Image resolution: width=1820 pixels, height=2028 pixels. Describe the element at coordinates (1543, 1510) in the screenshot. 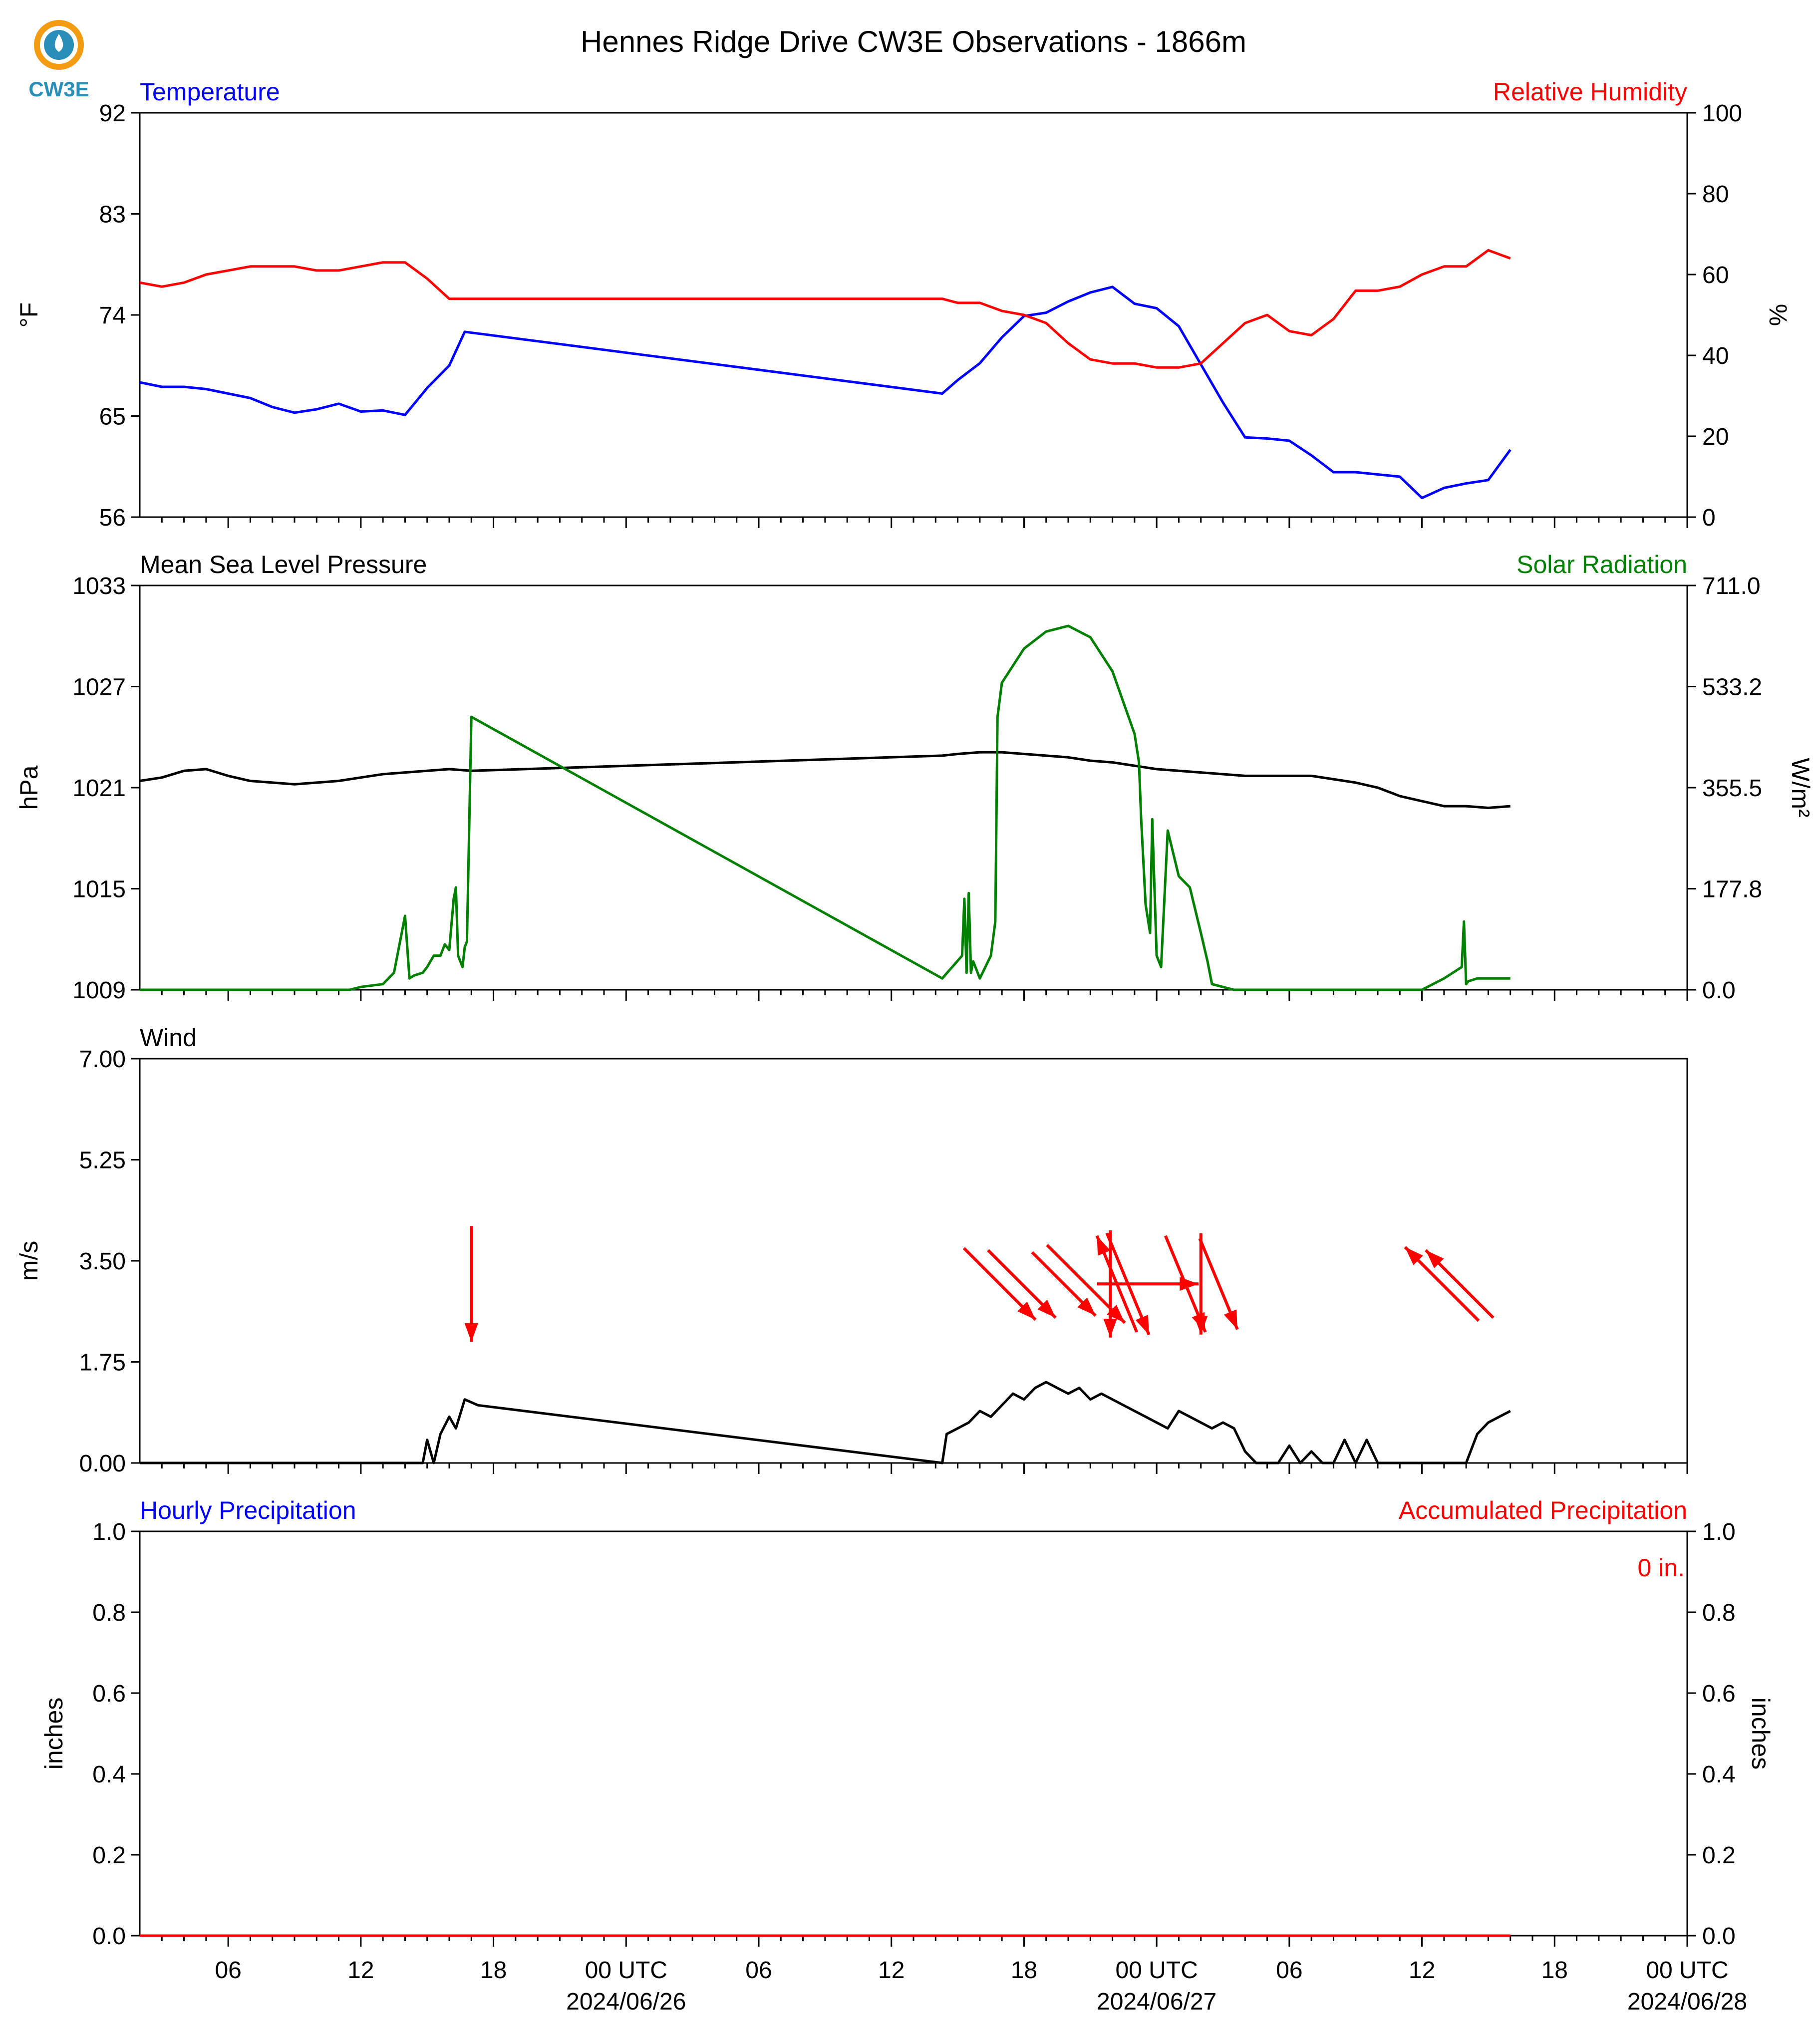

I see `panel-title-right: Accumulated Precipitation` at that location.